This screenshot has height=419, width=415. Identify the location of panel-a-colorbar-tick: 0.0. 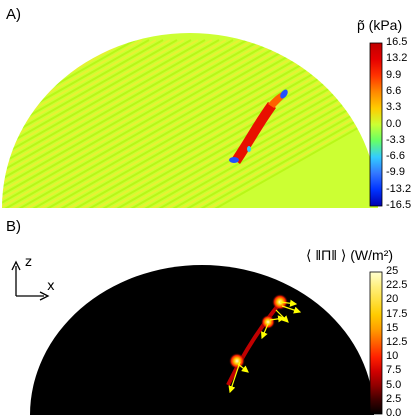
(394, 123).